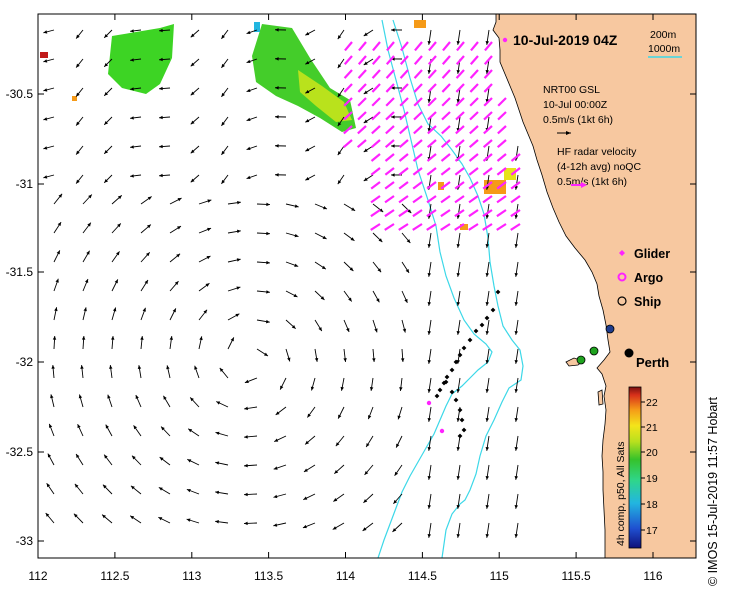 The width and height of the screenshot is (739, 592). Describe the element at coordinates (467, 364) in the screenshot. I see `glider-track` at that location.